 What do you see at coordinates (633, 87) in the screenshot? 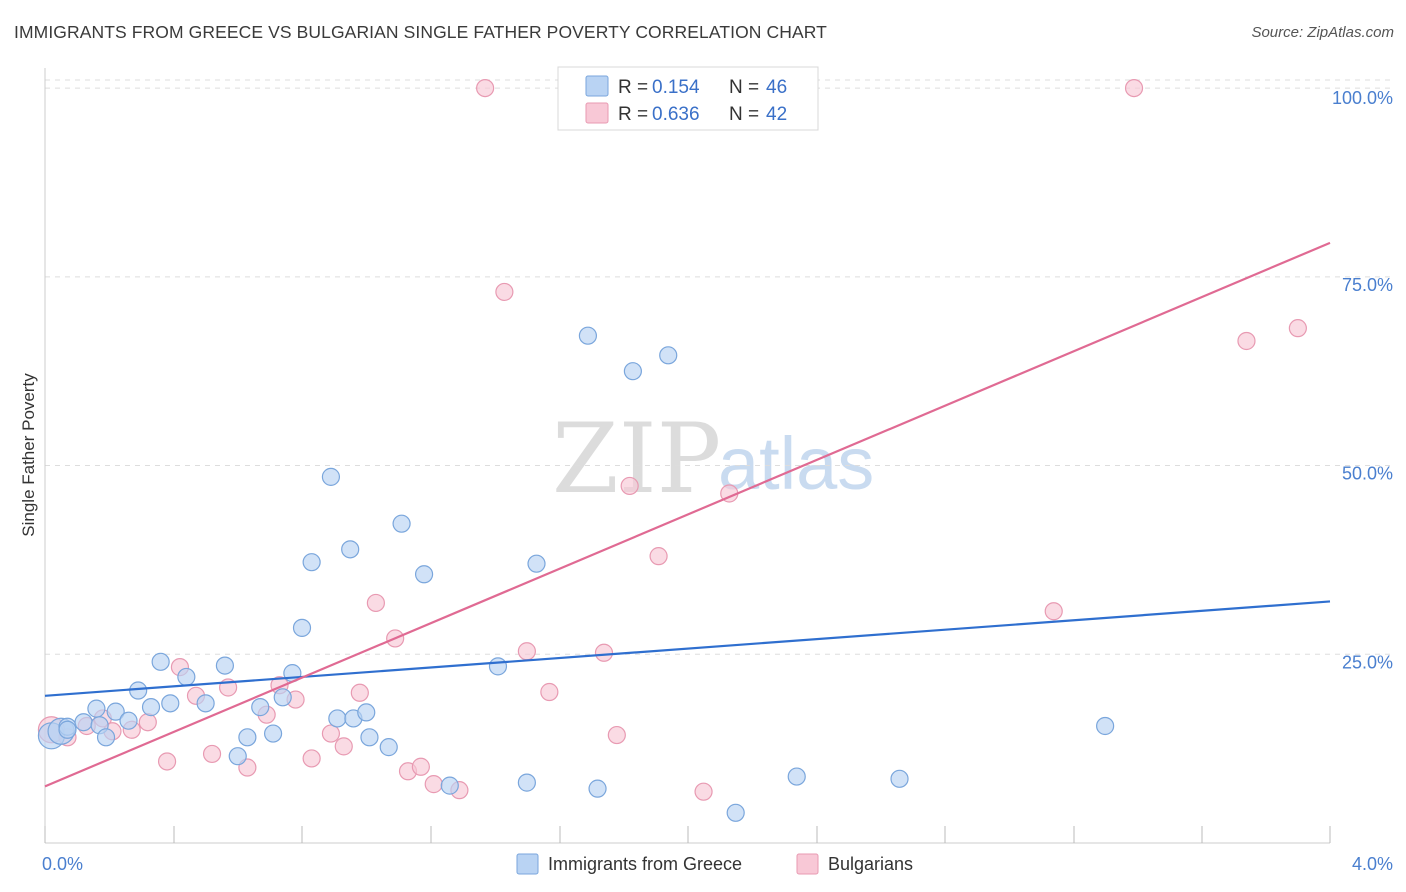
I see `legend-r-label-1: R =` at bounding box center [633, 87].